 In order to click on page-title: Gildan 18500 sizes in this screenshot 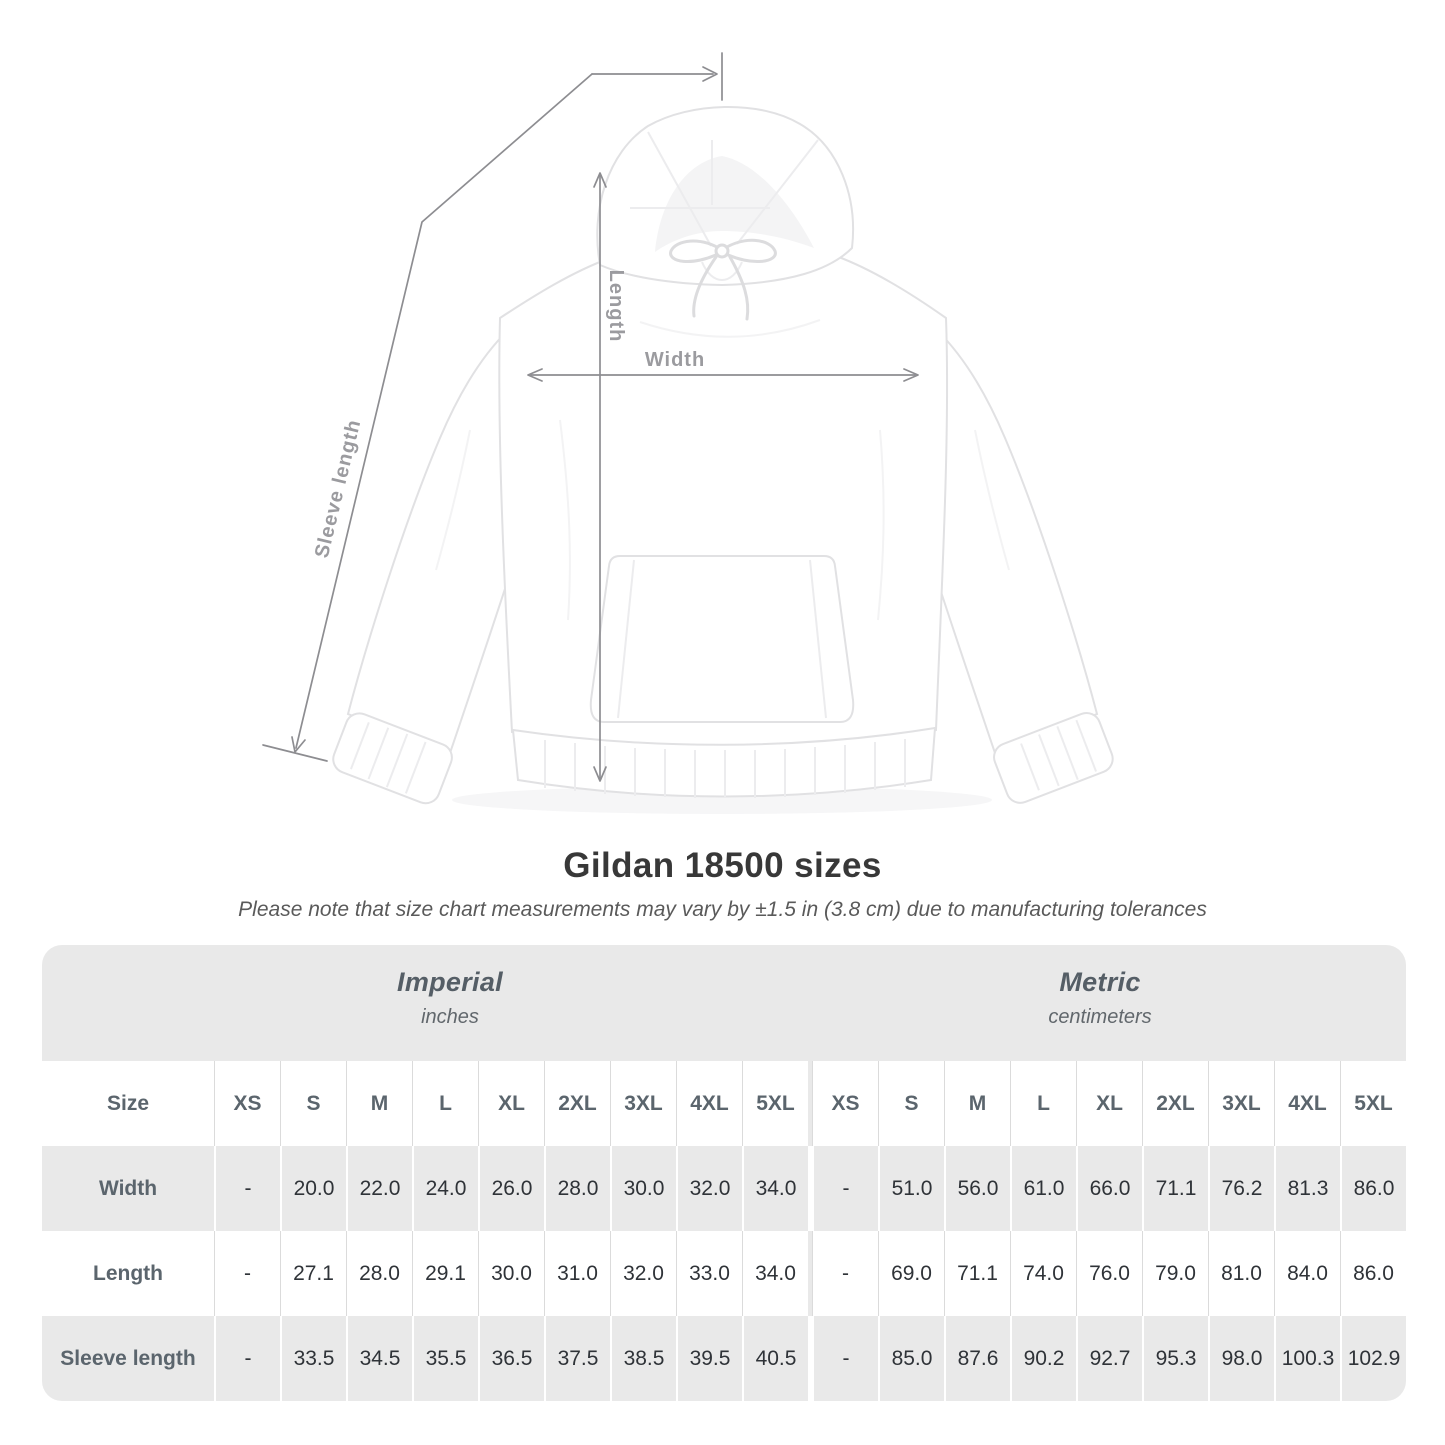, I will do `click(722, 865)`.